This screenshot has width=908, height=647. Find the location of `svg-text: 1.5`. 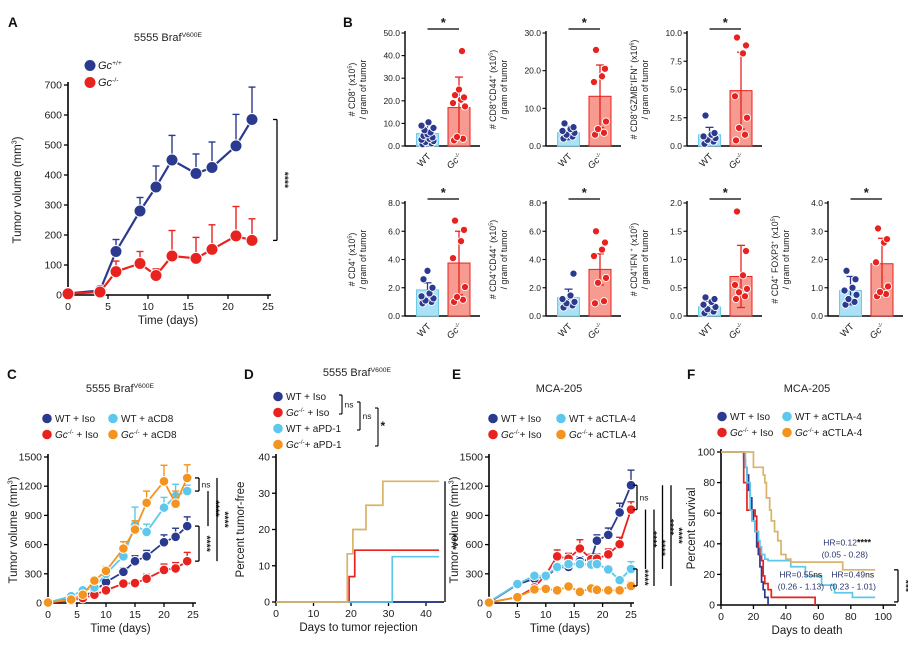

svg-text: 1.5 is located at coordinates (676, 231).